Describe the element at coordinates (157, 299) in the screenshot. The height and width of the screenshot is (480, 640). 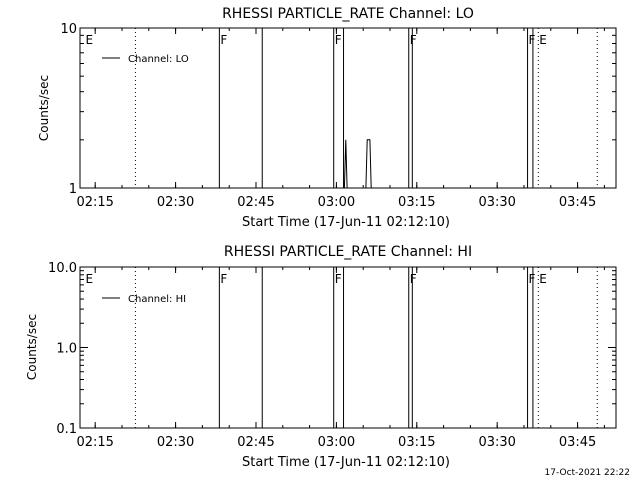
I see `legend-label-hi: Channel: HI` at that location.